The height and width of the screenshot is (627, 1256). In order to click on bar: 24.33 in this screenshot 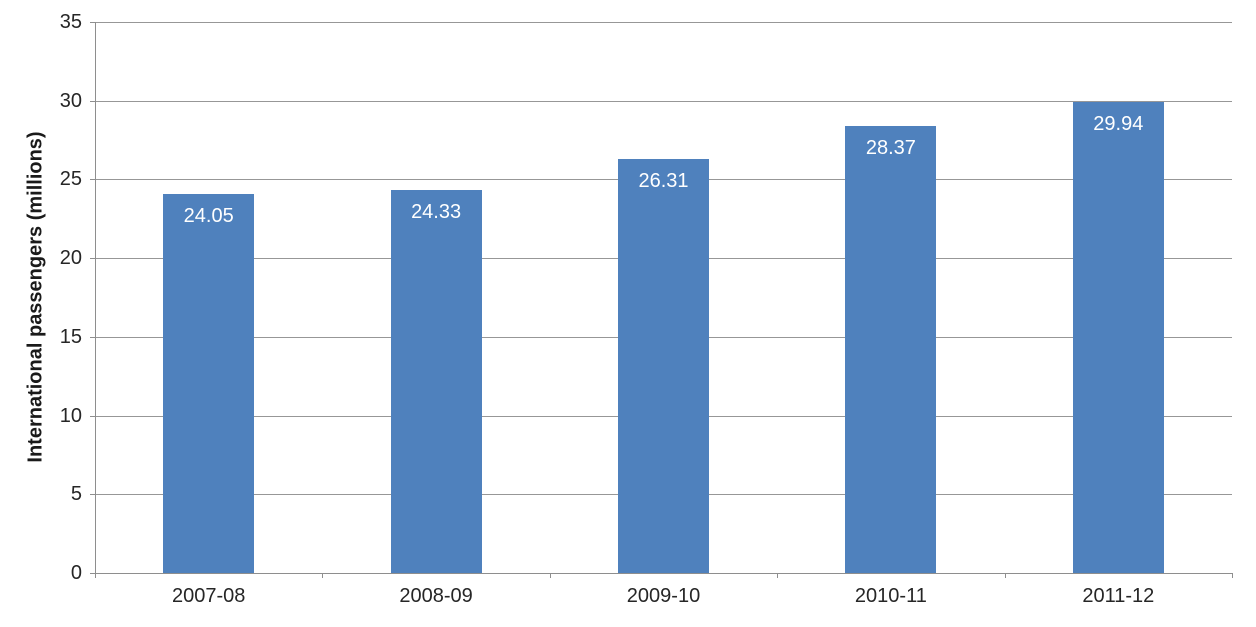, I will do `click(436, 381)`.